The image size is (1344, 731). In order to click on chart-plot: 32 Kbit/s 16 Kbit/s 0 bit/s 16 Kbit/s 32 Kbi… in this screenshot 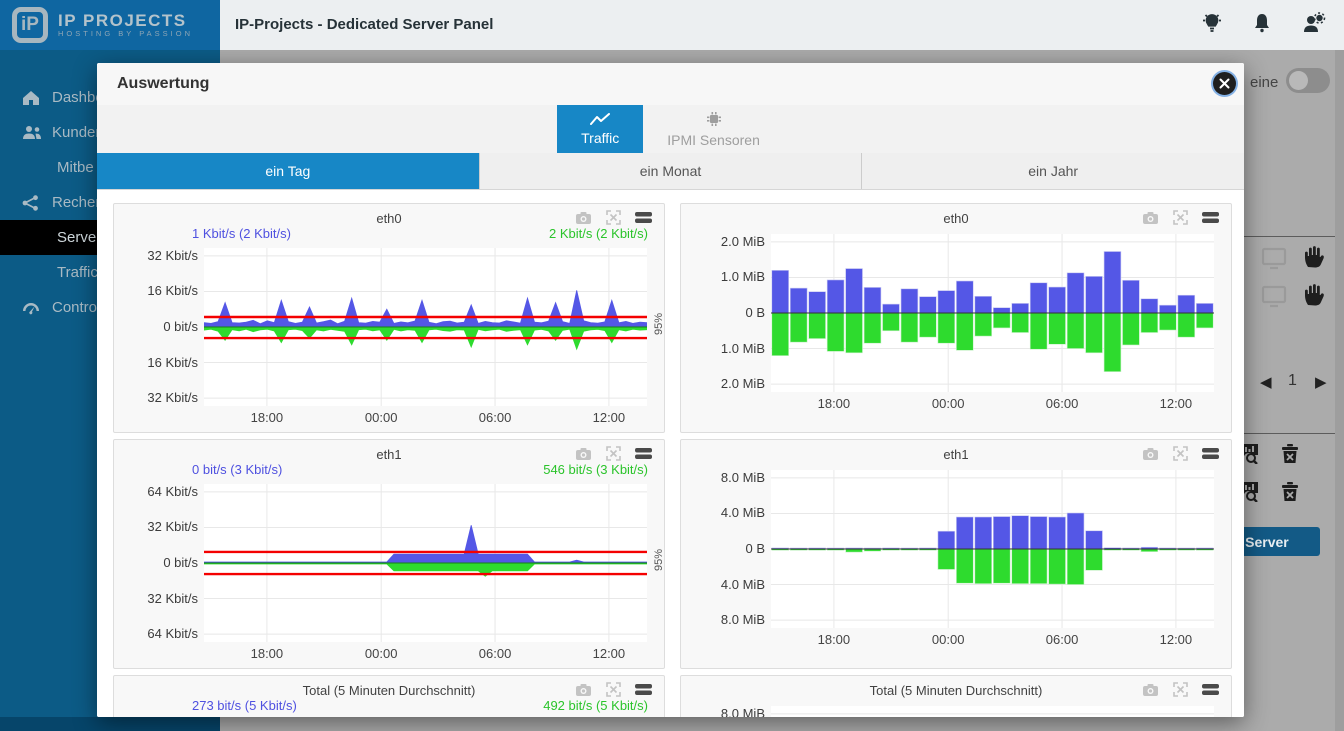, I will do `click(389, 340)`.